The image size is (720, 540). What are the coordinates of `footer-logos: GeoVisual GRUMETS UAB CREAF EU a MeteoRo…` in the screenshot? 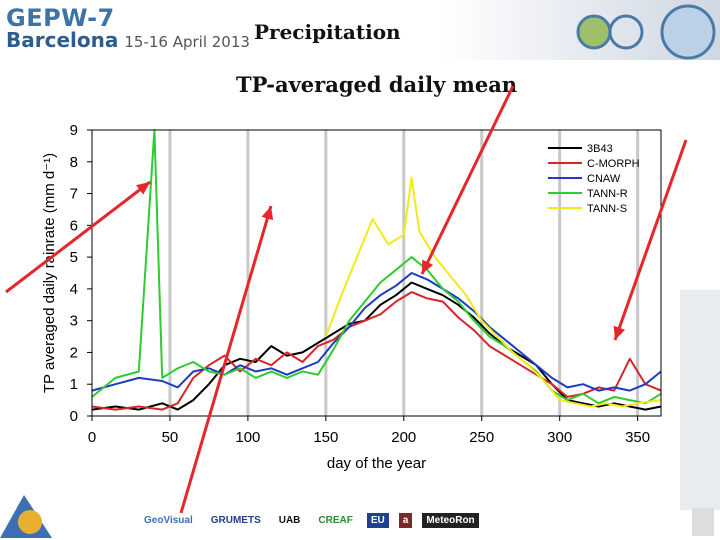 It's located at (309, 520).